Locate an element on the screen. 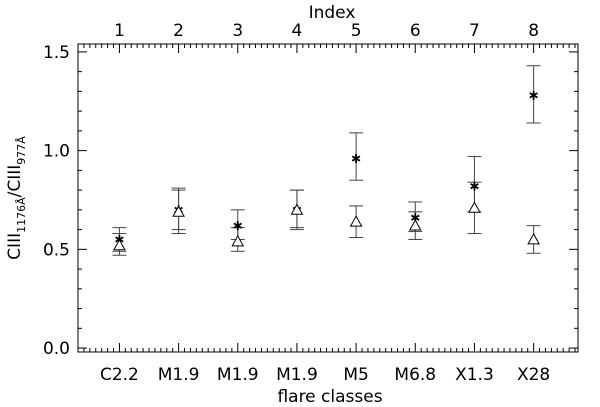 This screenshot has height=407, width=600. x-tick-label: X28 is located at coordinates (533, 375).